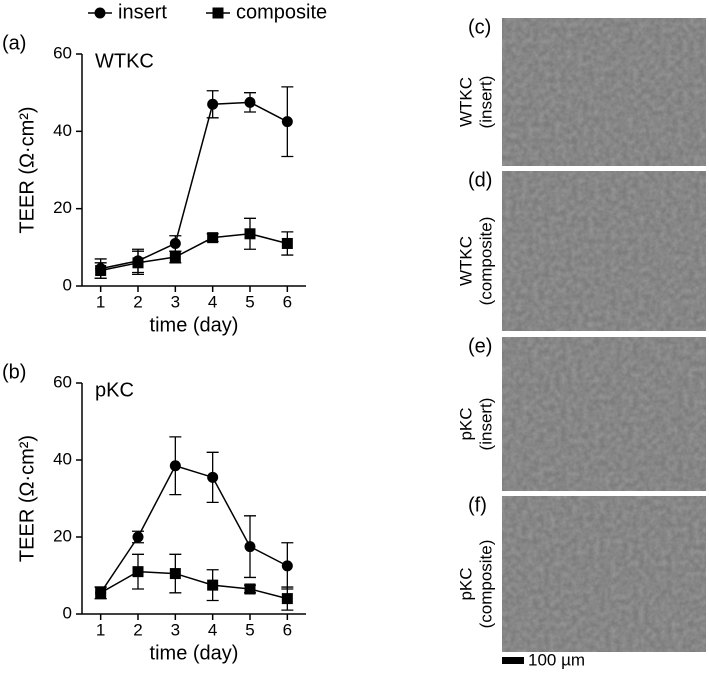 The image size is (709, 675). I want to click on legend-label: composite, so click(281, 12).